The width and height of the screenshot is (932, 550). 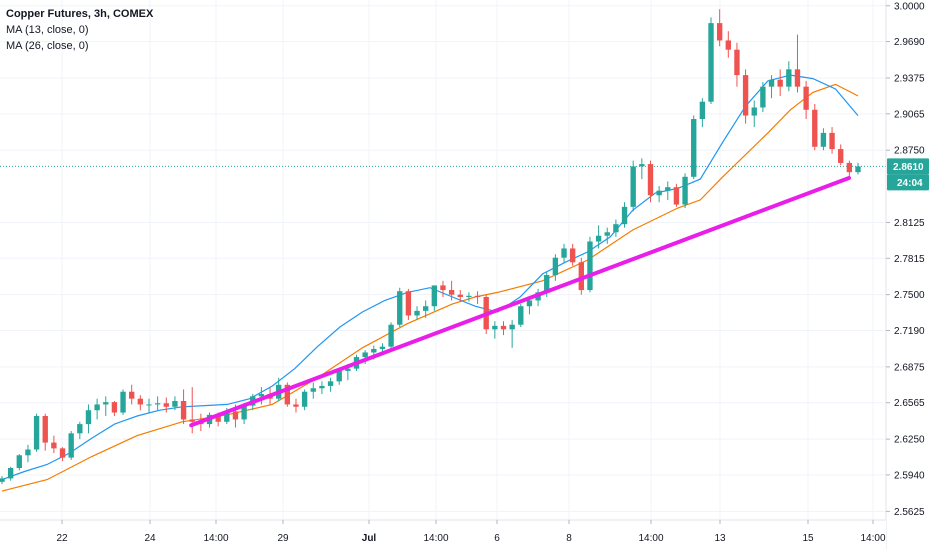 What do you see at coordinates (720, 538) in the screenshot?
I see `time-tick-label: 13` at bounding box center [720, 538].